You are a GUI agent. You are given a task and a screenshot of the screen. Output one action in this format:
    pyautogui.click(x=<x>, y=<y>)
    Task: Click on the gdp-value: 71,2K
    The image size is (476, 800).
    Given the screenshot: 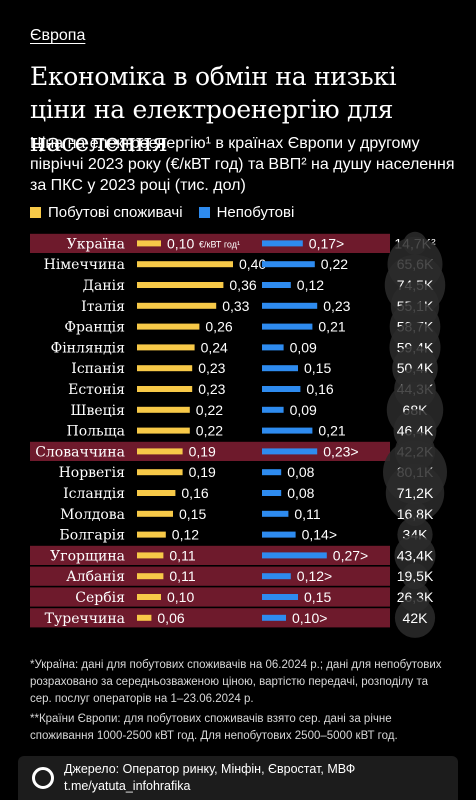 What is the action you would take?
    pyautogui.click(x=415, y=493)
    